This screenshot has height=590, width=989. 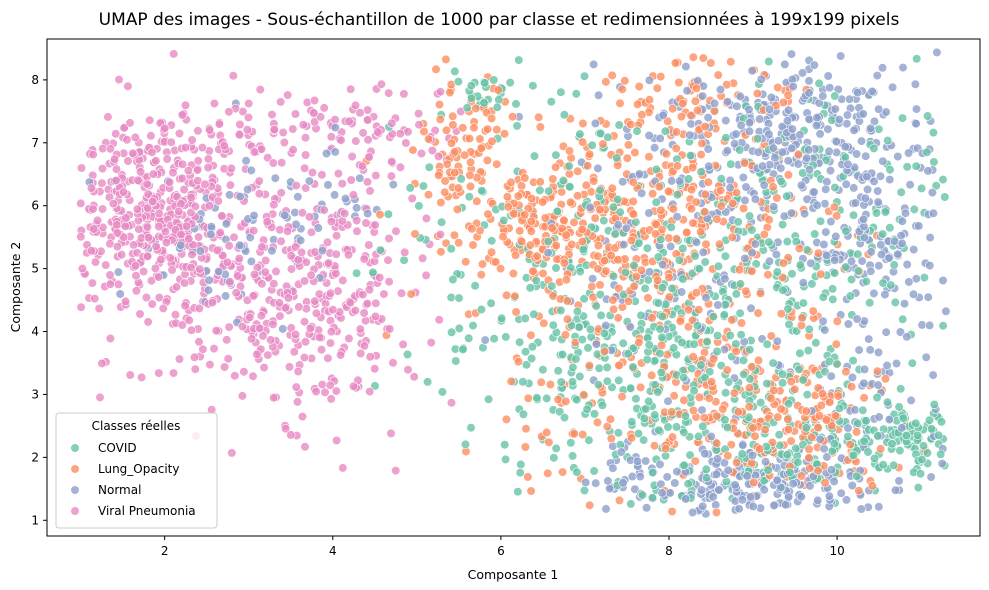 I want to click on y-tick-label: 1, so click(x=35, y=520).